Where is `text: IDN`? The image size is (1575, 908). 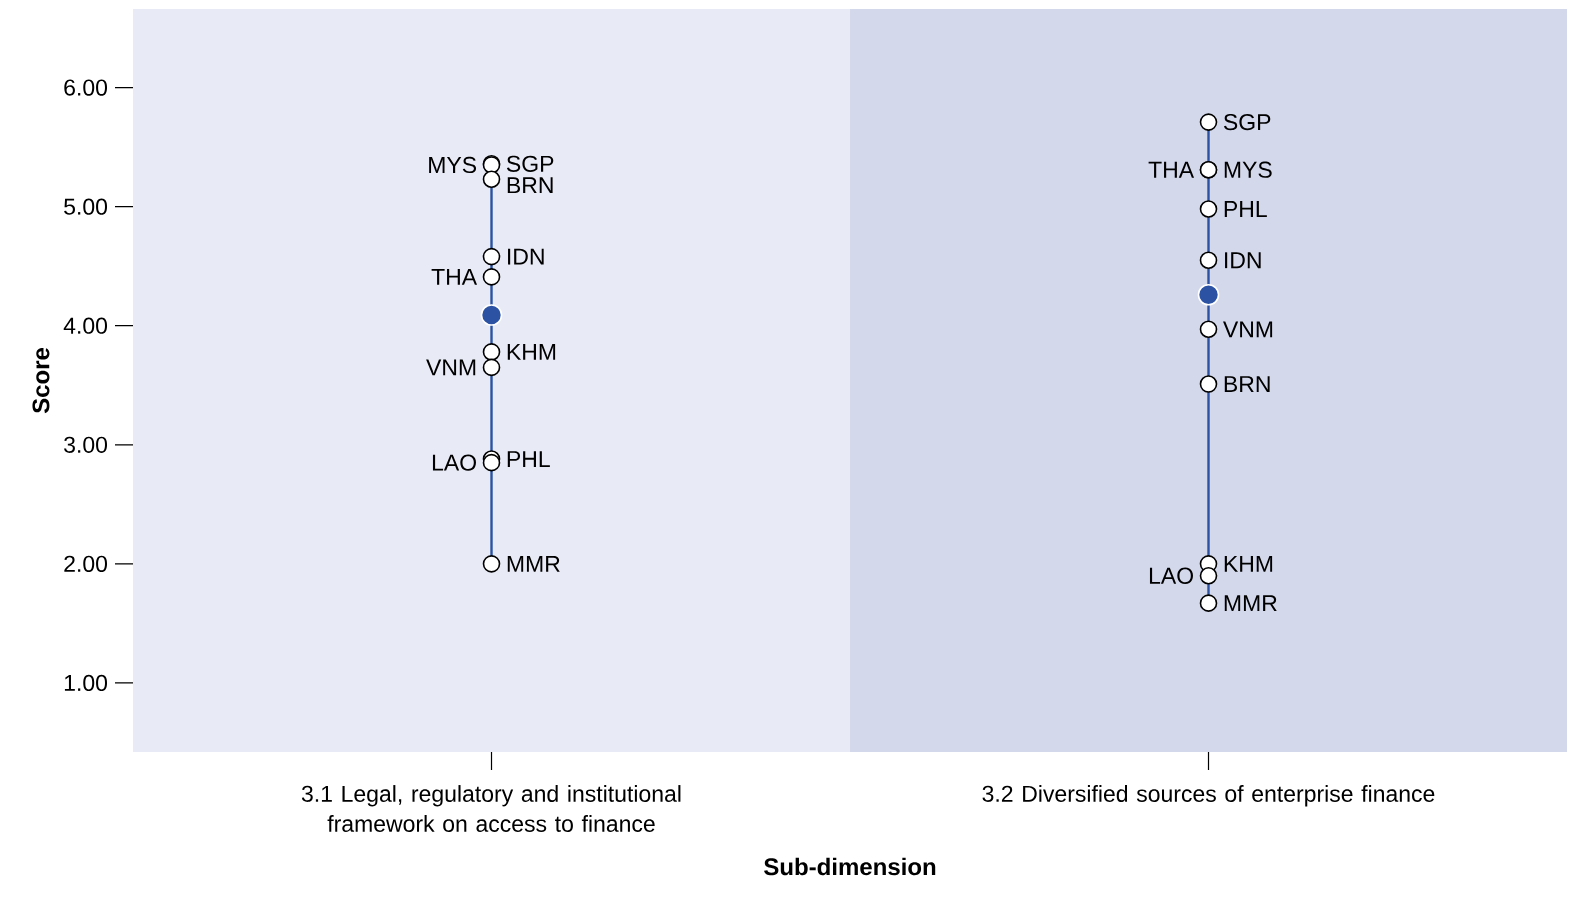
text: IDN is located at coordinates (526, 256).